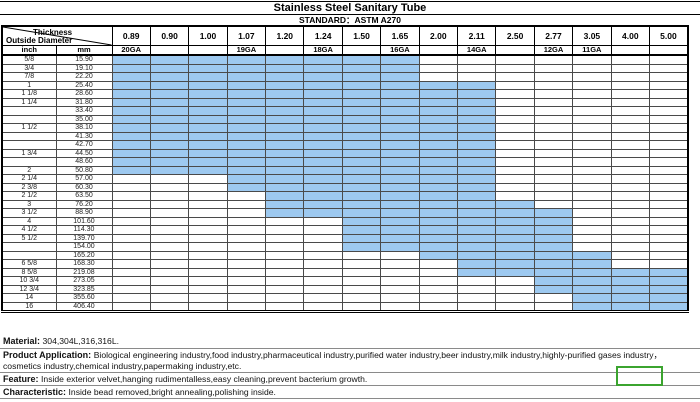  Describe the element at coordinates (639, 376) in the screenshot. I see `selection-box` at that location.